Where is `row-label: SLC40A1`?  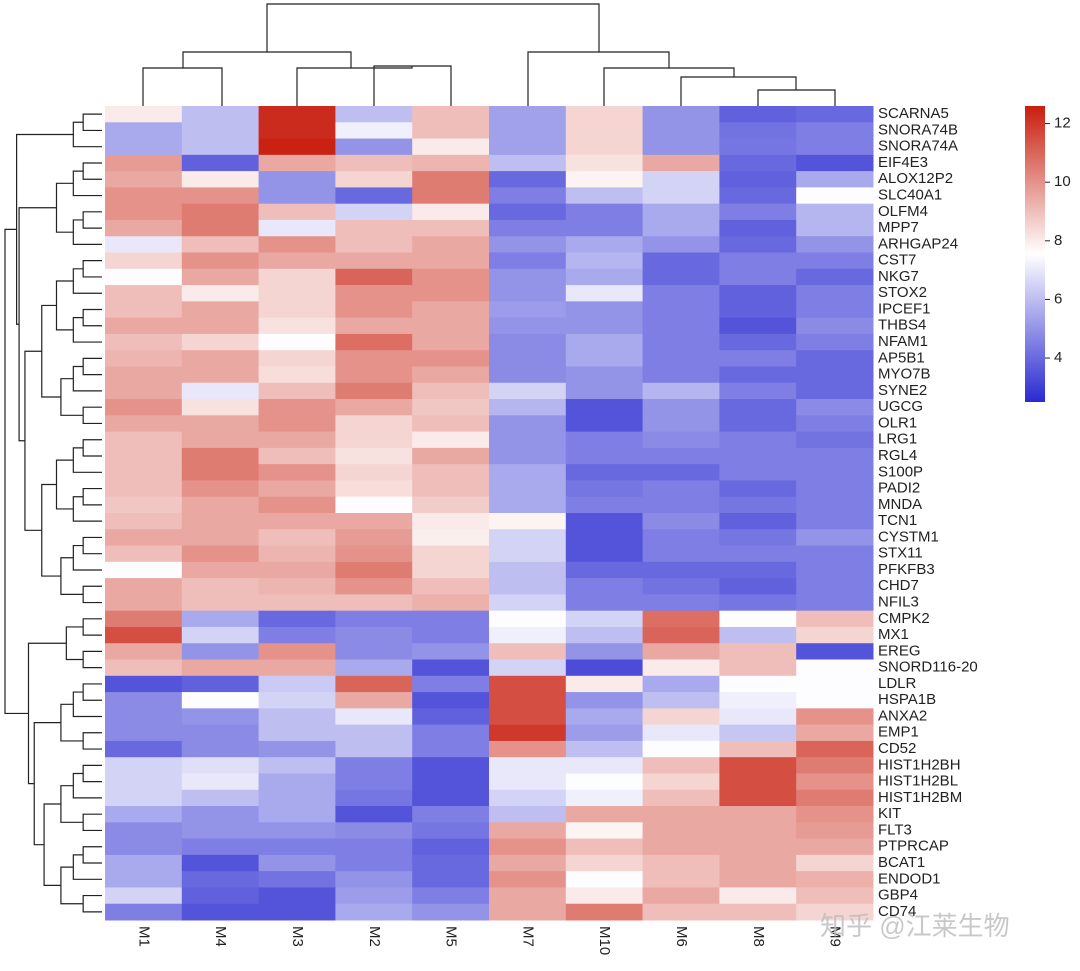 row-label: SLC40A1 is located at coordinates (910, 195).